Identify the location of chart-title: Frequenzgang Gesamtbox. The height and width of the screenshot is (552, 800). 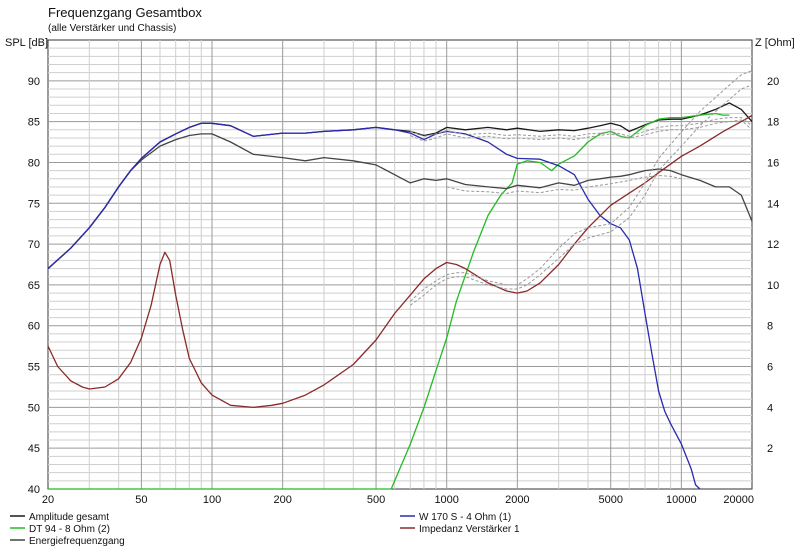
(125, 12).